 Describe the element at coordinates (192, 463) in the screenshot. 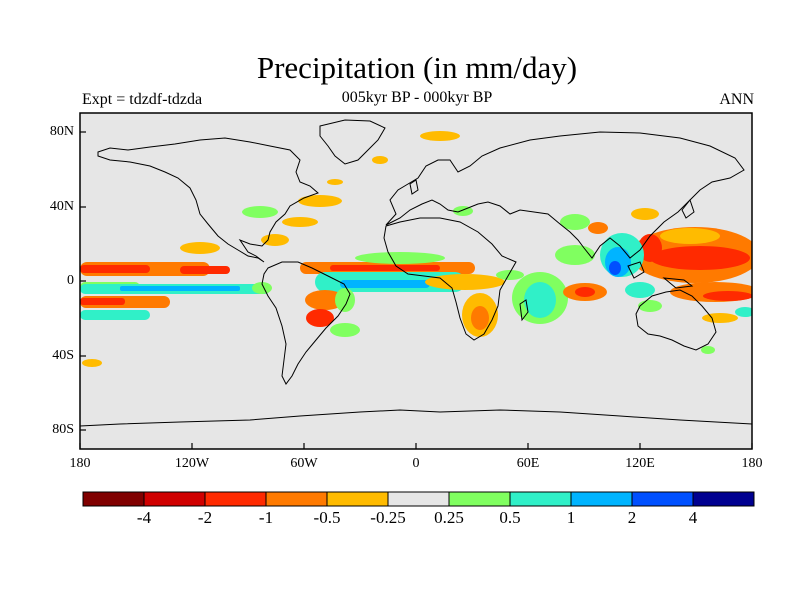

I see `lon-tick-label: 120W` at that location.